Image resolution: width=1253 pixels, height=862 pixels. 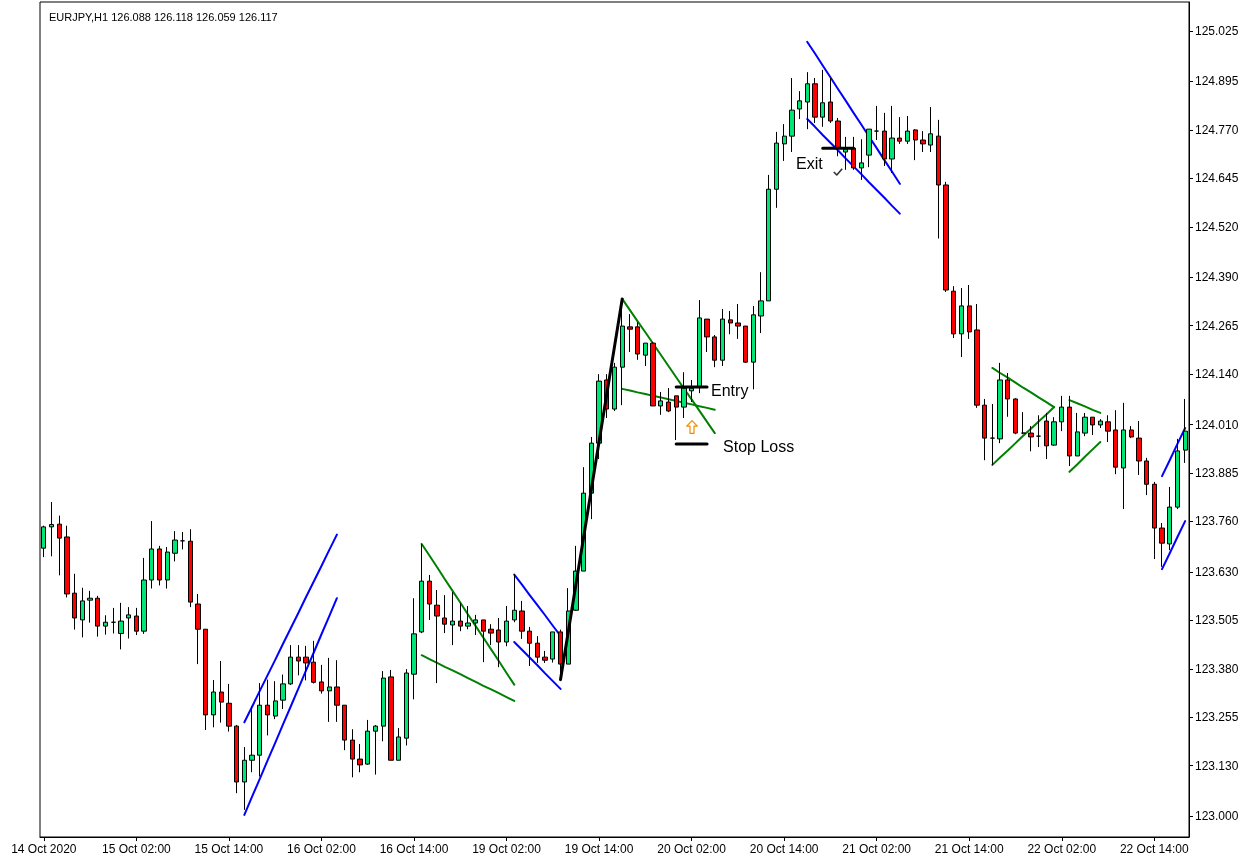 I want to click on annotation: Entry, so click(x=730, y=391).